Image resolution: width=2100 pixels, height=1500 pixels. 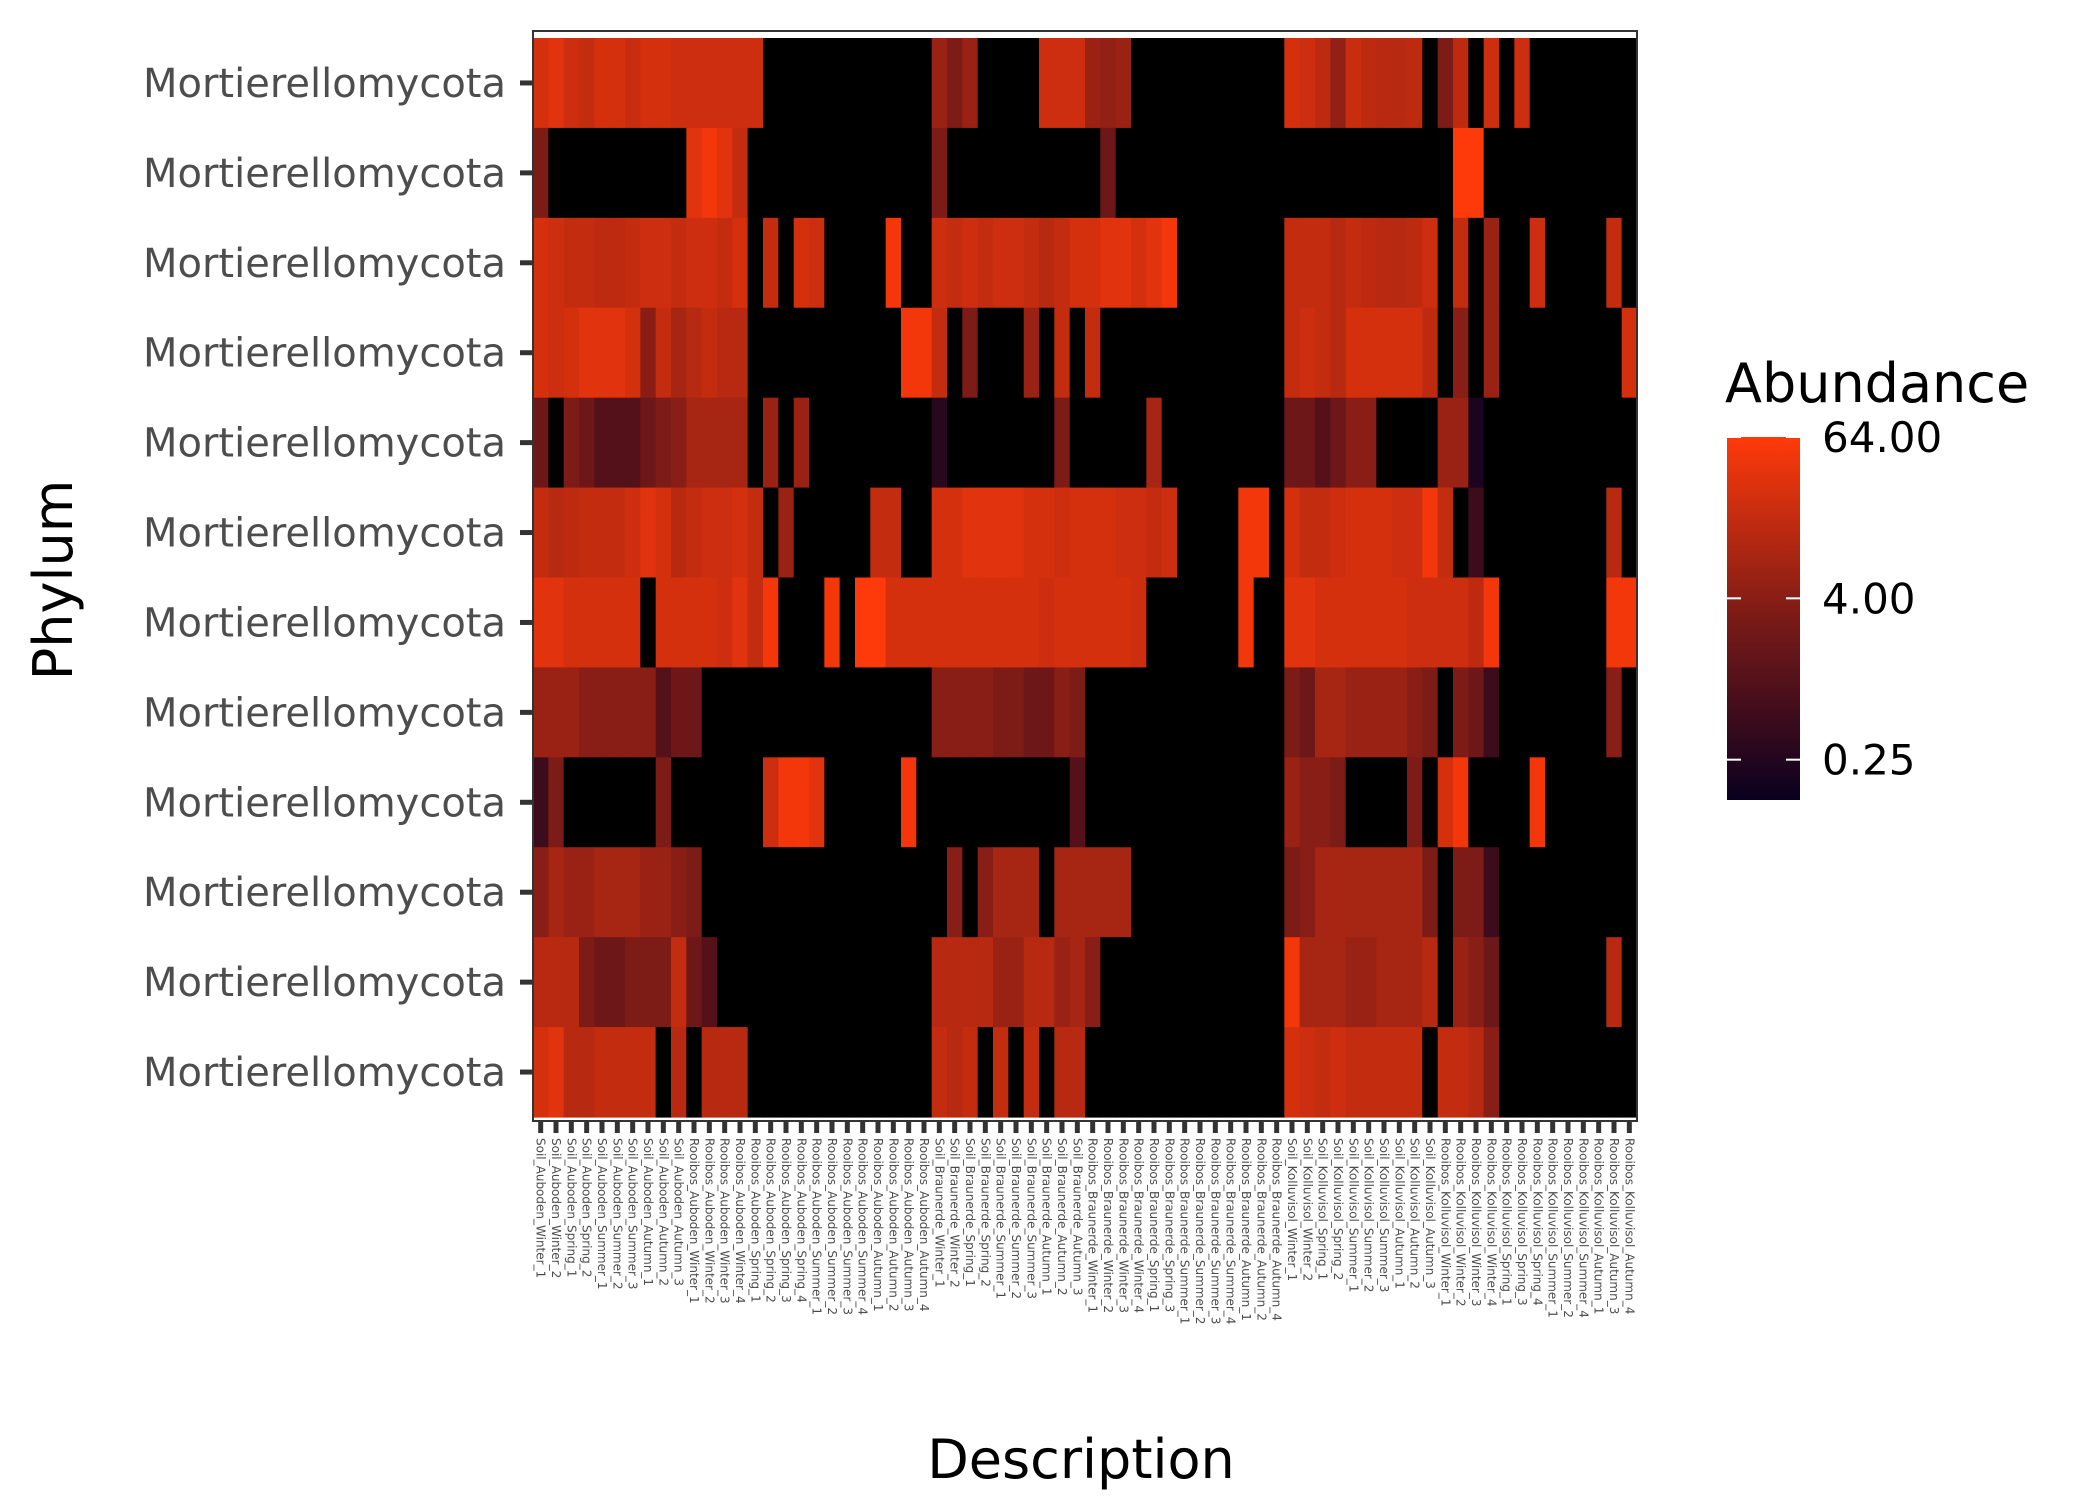 I want to click on x-tick-label: Soil_Auboden_Summer_1, so click(x=602, y=1214).